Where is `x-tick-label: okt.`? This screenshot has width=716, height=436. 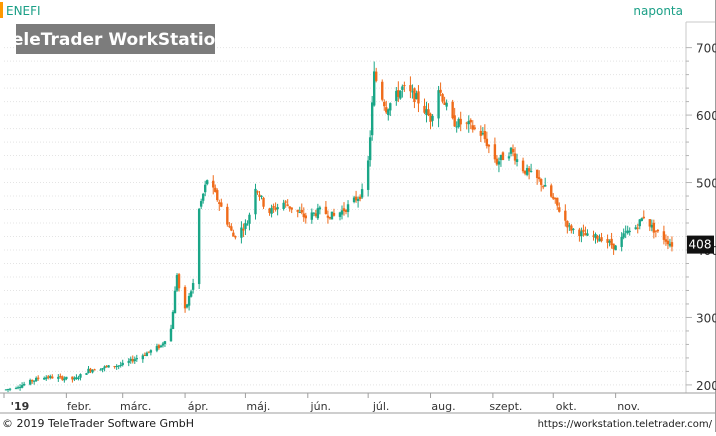
x-tick-label: okt. is located at coordinates (566, 406).